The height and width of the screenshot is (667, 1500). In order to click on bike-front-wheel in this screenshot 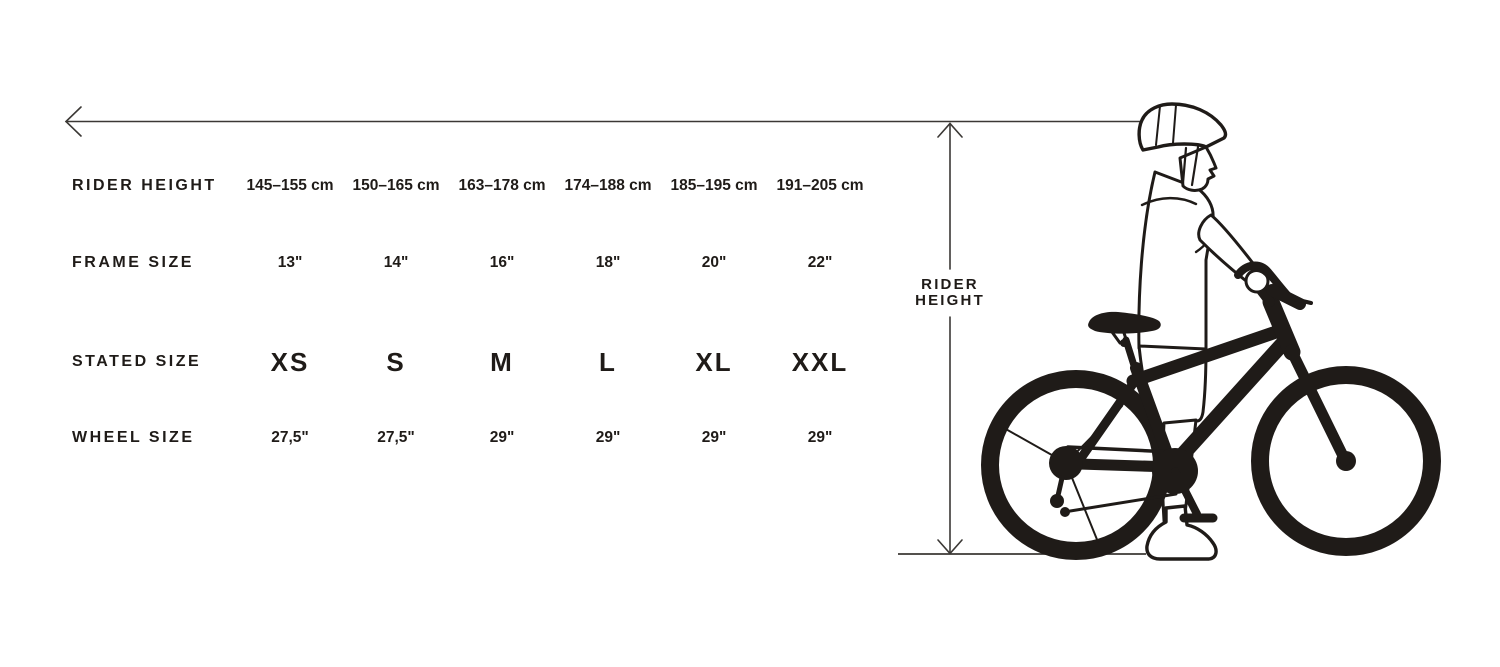, I will do `click(1346, 461)`.